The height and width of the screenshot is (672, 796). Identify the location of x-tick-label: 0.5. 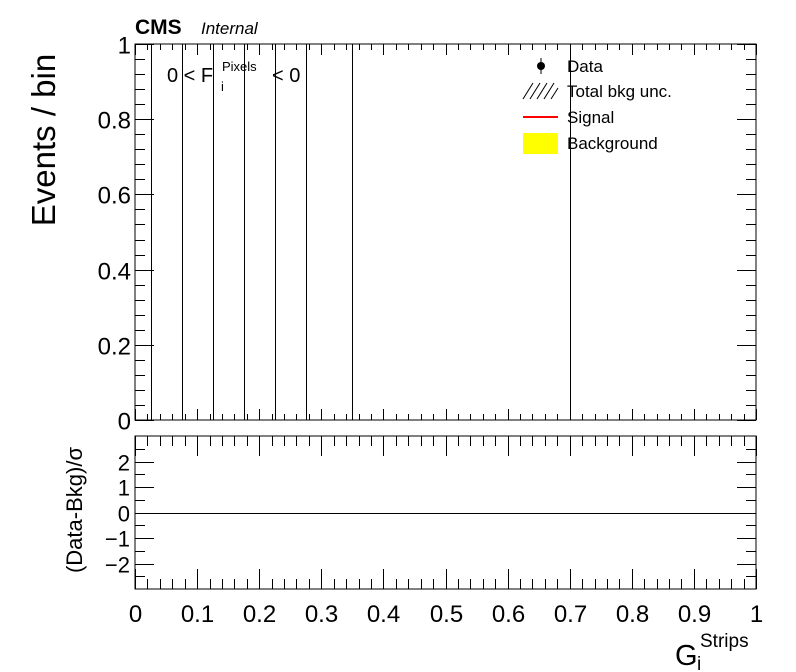
(446, 614).